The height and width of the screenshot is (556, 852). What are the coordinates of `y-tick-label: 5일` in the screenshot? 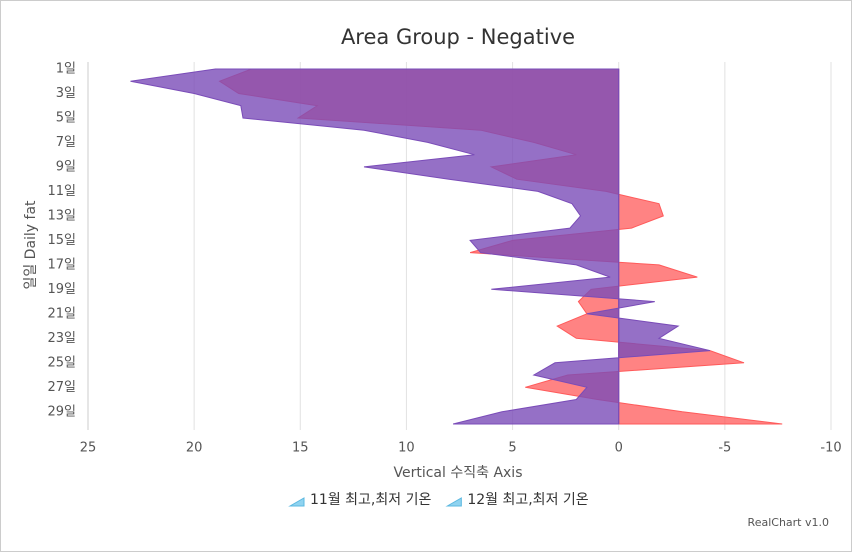 It's located at (66, 117).